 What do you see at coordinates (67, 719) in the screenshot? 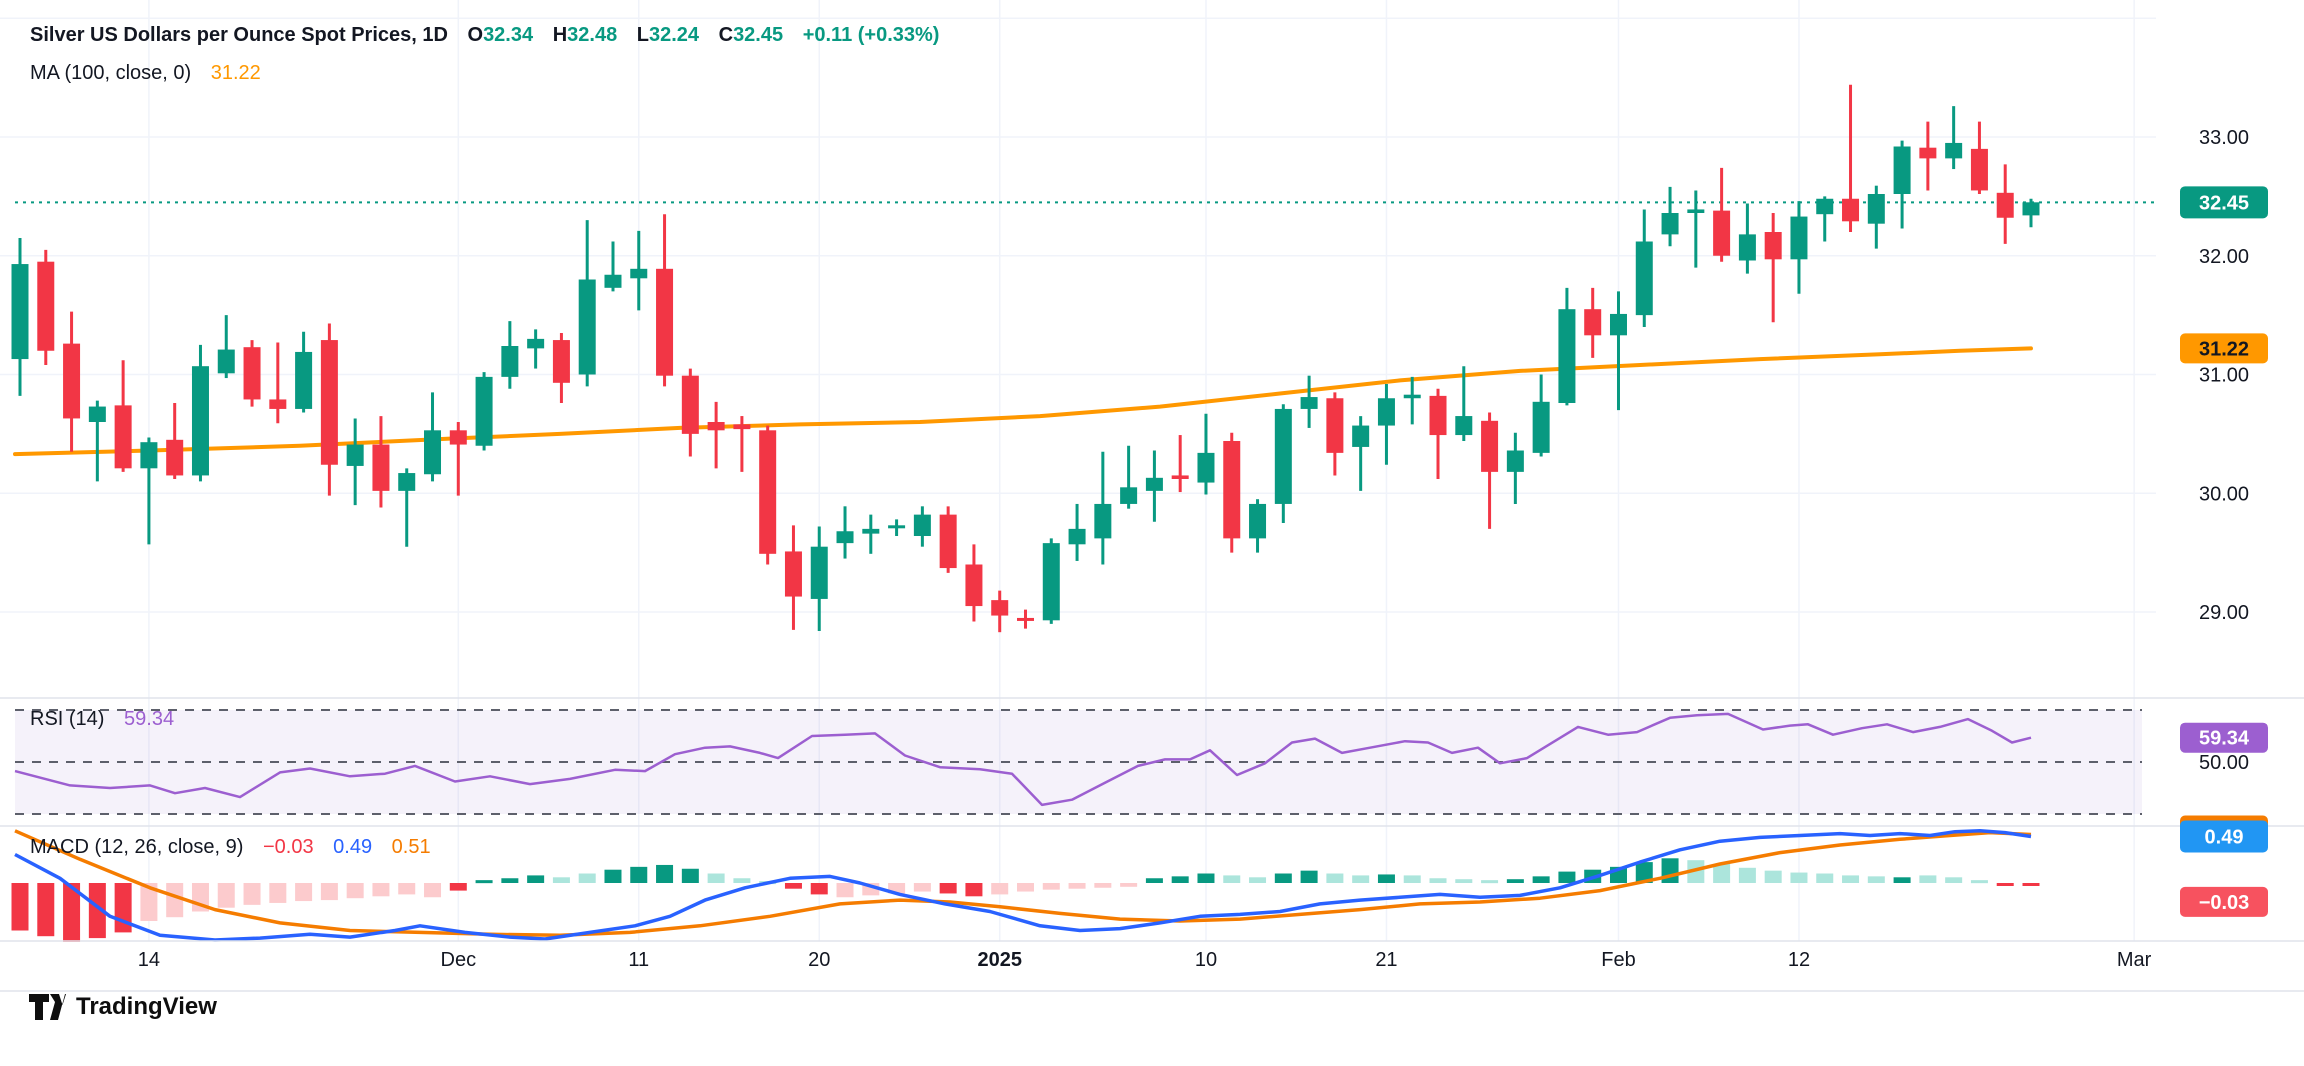
I see `rsi-legend-label: RSI (14)` at bounding box center [67, 719].